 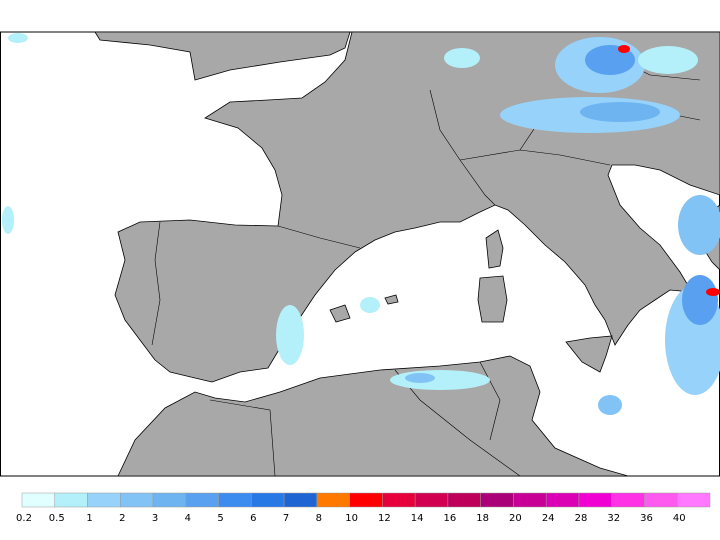 What do you see at coordinates (492, 299) in the screenshot?
I see `sardinia` at bounding box center [492, 299].